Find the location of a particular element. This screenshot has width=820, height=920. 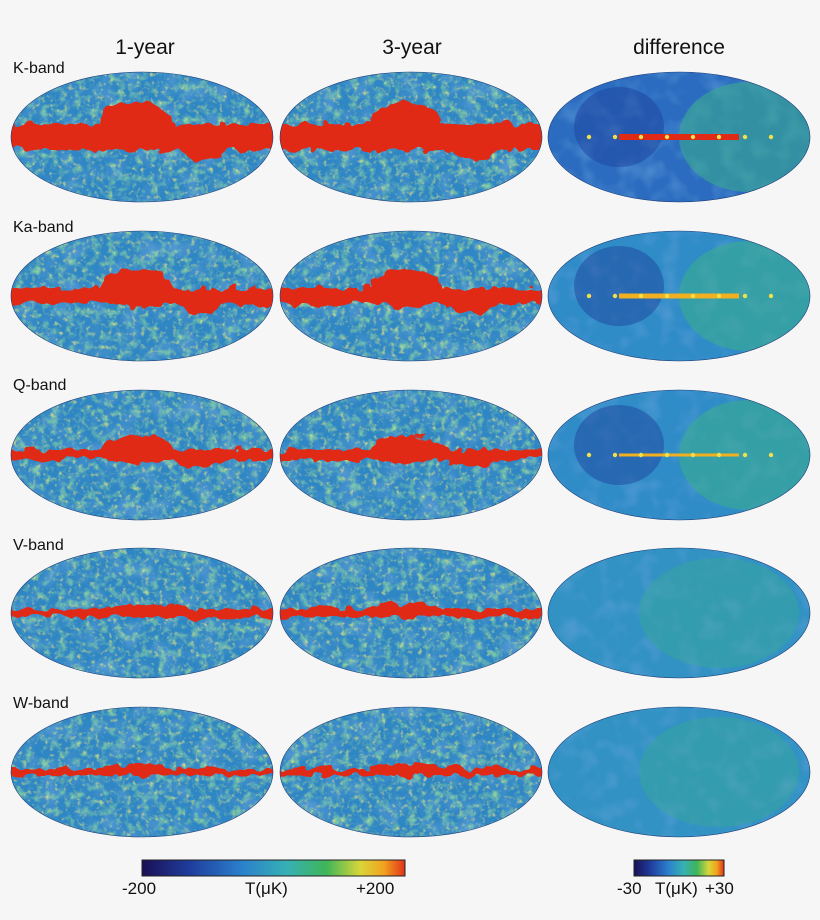

colorbar-main-max: +200 is located at coordinates (375, 888).